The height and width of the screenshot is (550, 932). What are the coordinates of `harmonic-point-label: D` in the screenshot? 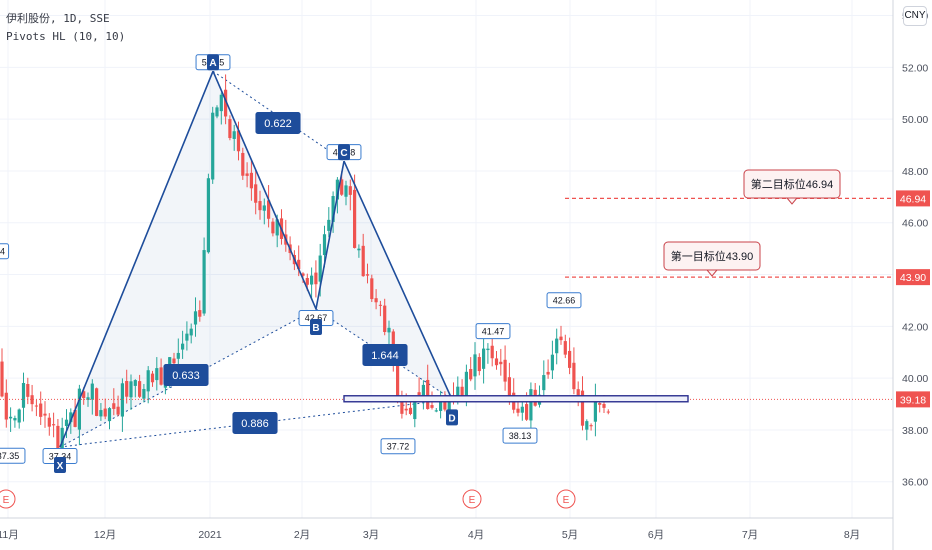 It's located at (451, 418).